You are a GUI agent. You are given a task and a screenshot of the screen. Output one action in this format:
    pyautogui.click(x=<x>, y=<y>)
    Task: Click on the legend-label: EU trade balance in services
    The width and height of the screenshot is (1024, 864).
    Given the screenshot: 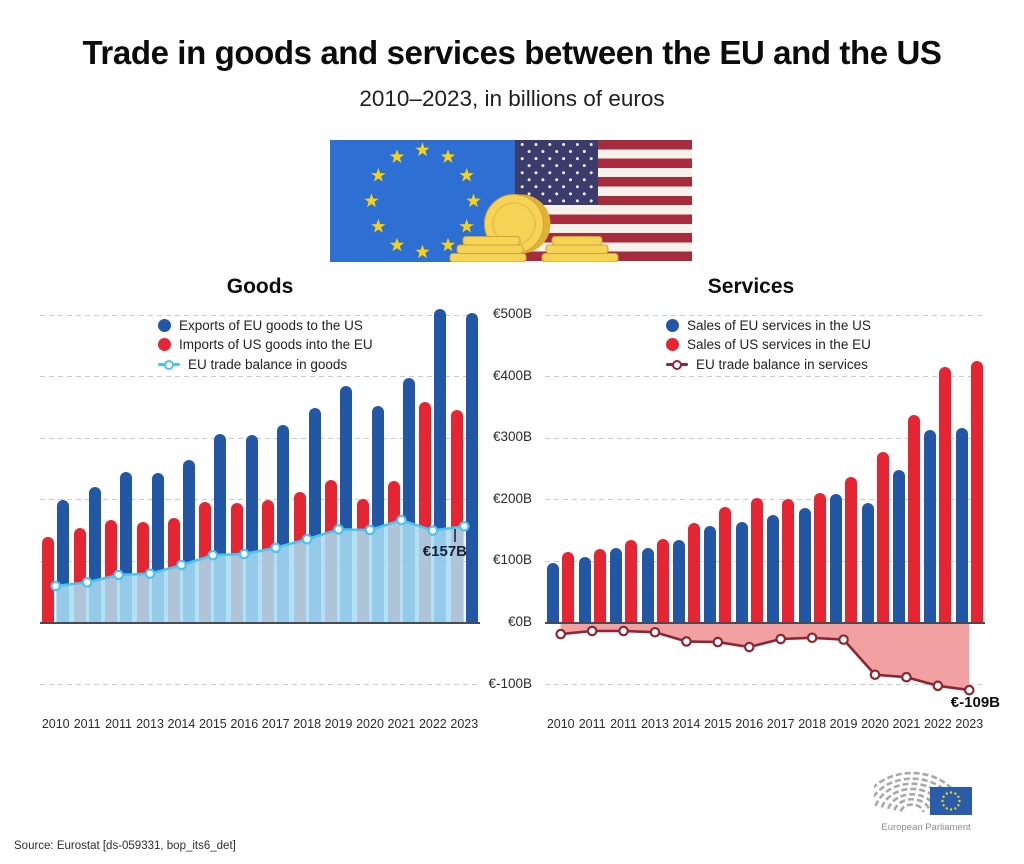 What is the action you would take?
    pyautogui.click(x=782, y=364)
    